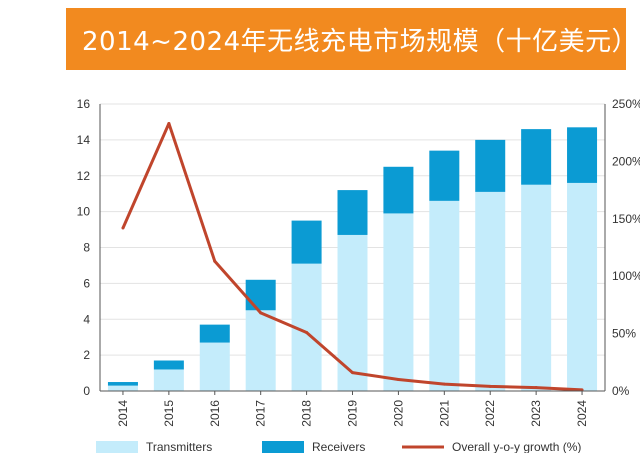 The width and height of the screenshot is (640, 453). I want to click on y-left-tick-label: 4, so click(86, 319).